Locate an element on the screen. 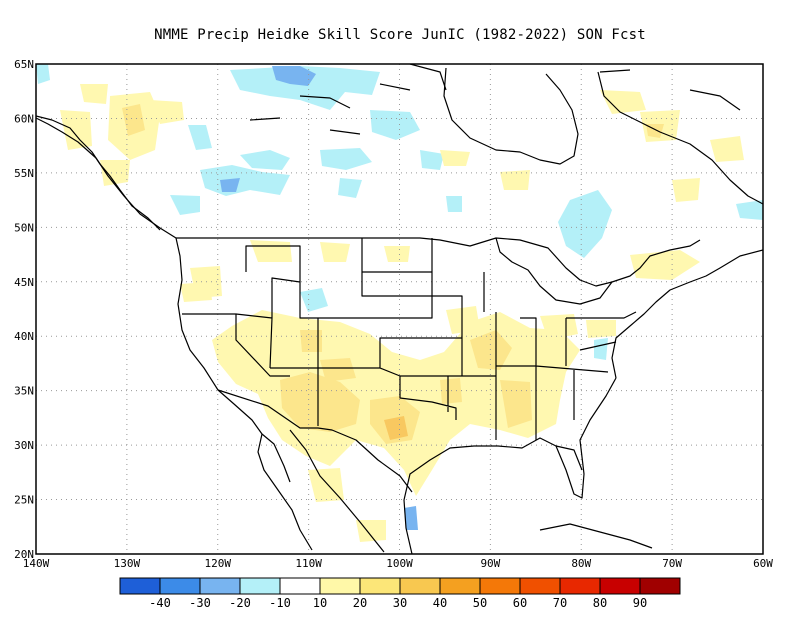 The image size is (800, 618). colorbar-label: -40 is located at coordinates (160, 603).